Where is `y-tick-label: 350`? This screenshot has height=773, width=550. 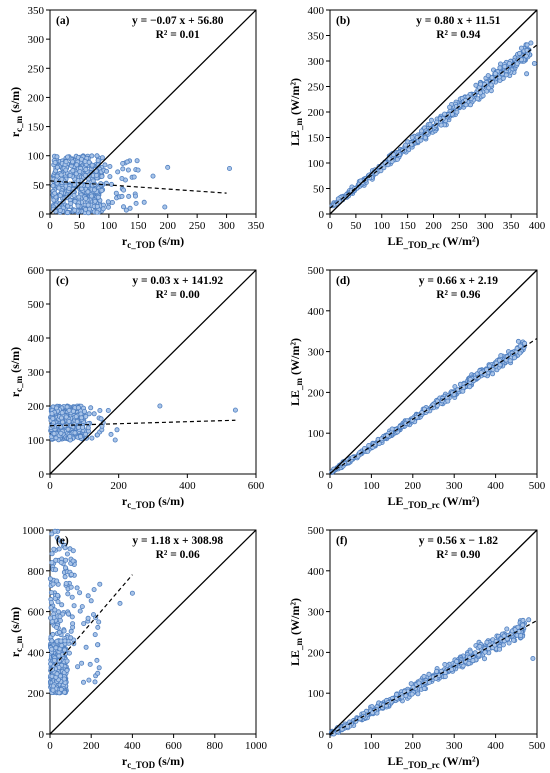
y-tick-label: 350 is located at coordinates (316, 37).